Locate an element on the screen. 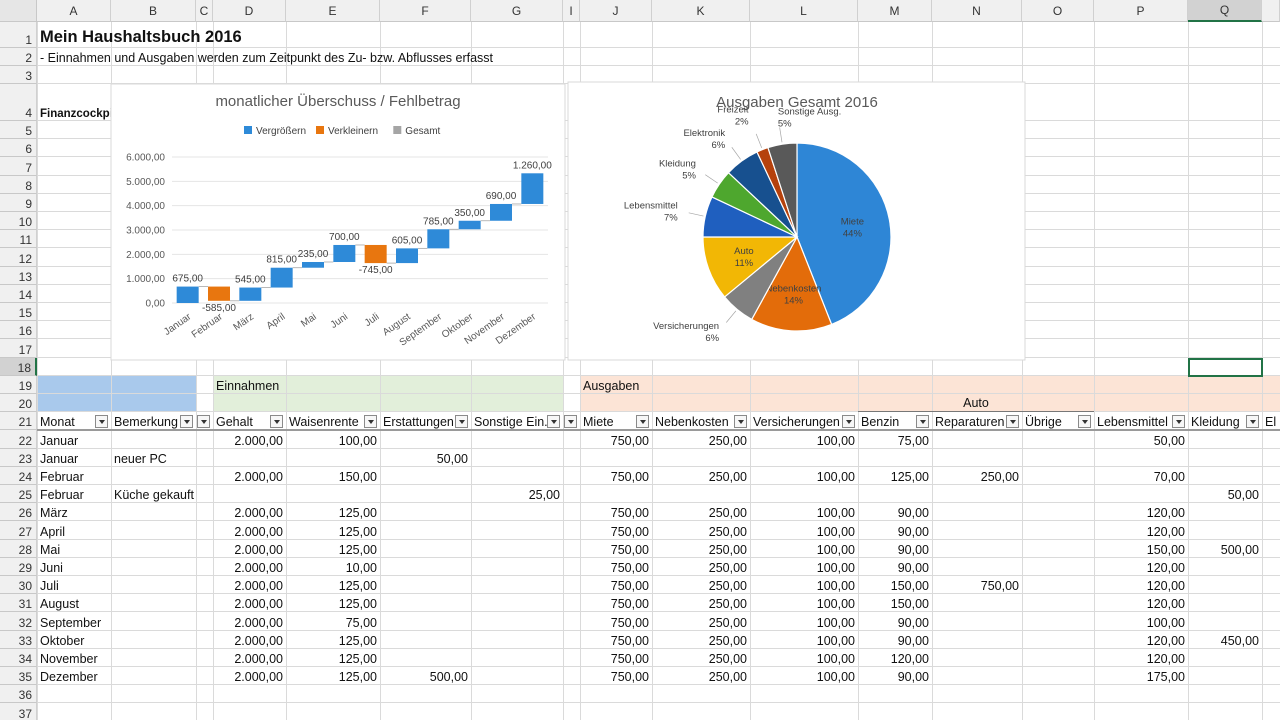 The image size is (1280, 720). row-header: 10 is located at coordinates (18, 221).